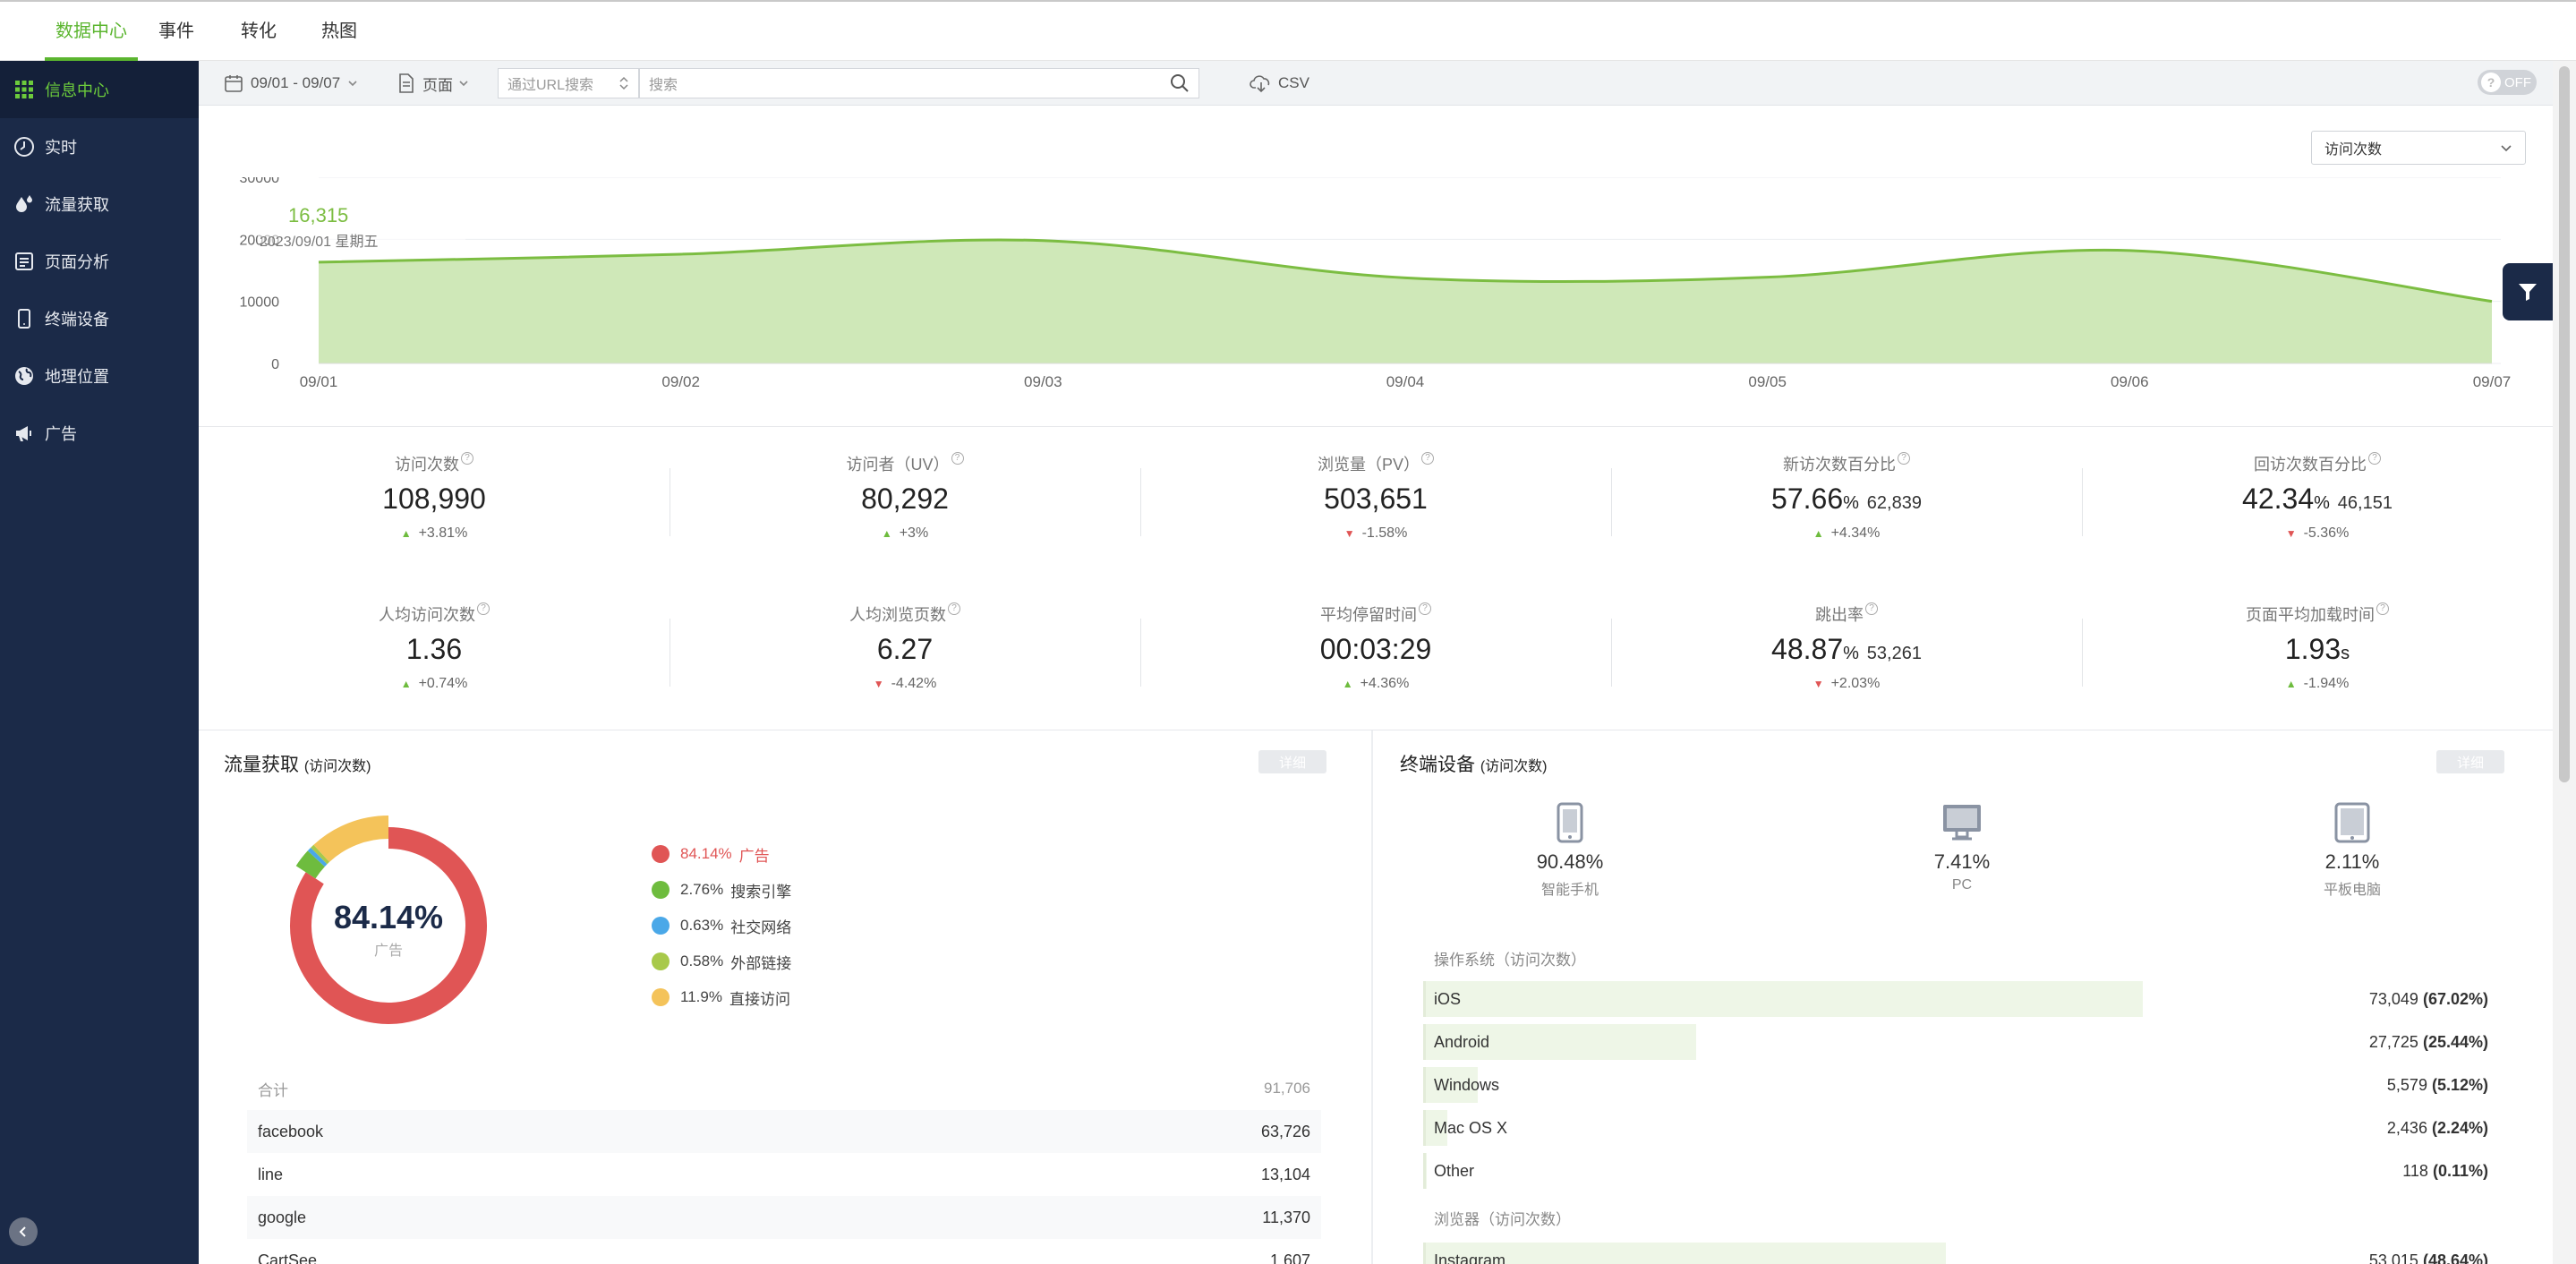 The image size is (2576, 1264). I want to click on table-row: Instagram 53,015 (48.64%), so click(1960, 1253).